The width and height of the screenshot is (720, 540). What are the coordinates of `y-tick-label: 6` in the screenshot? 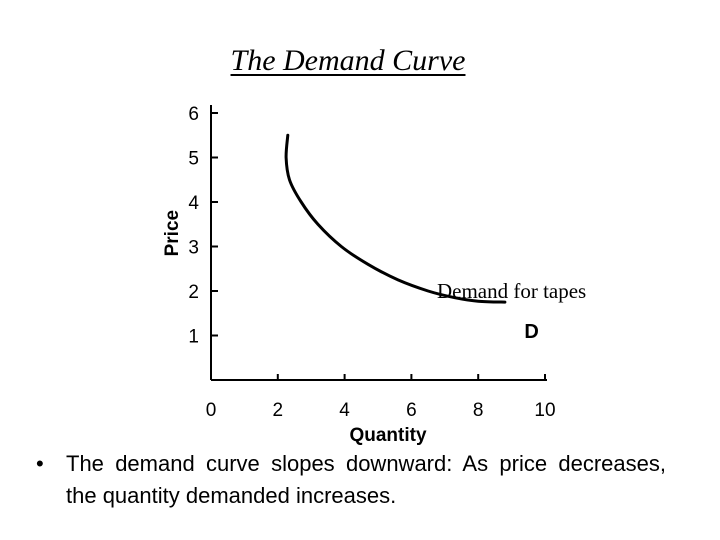 It's located at (193, 114).